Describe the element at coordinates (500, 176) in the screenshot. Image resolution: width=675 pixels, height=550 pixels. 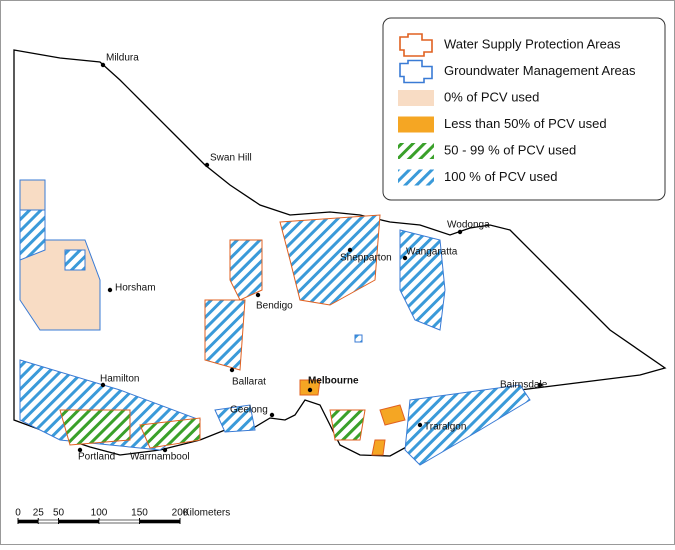
I see `legend-label: 100 % of PCV used` at that location.